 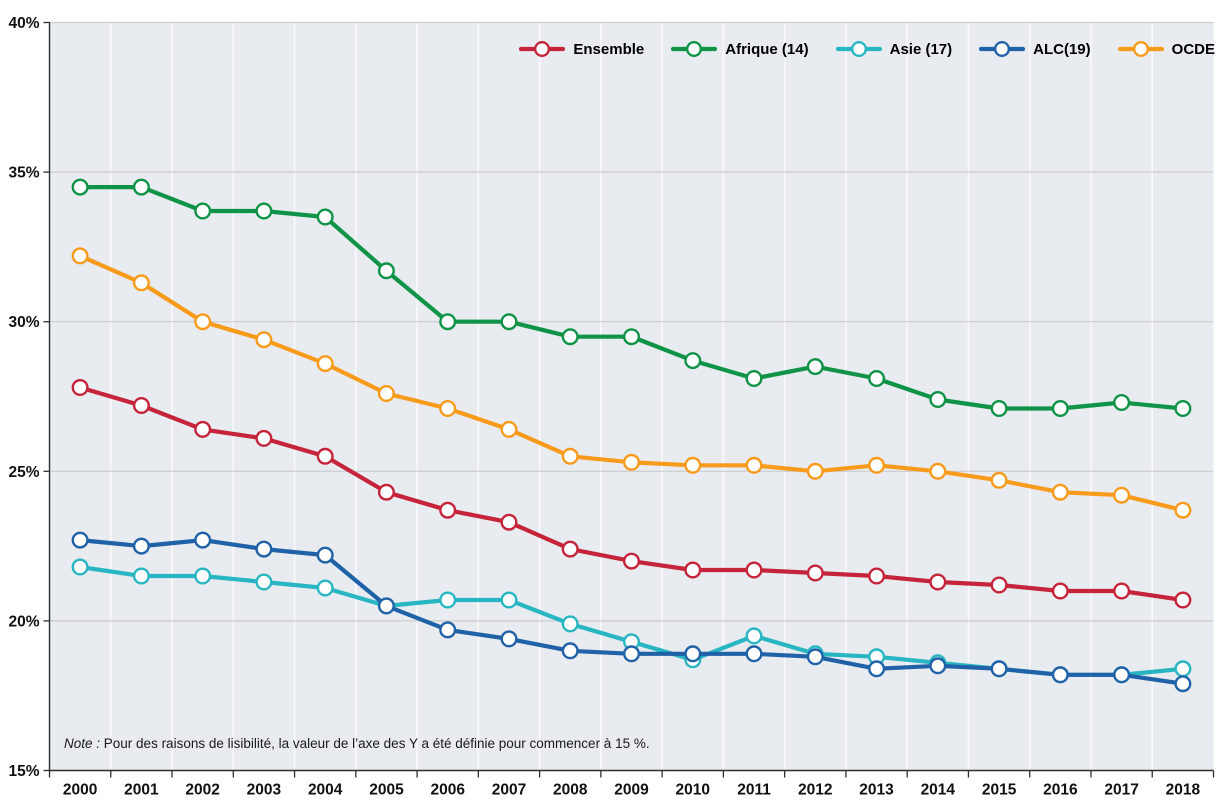 What do you see at coordinates (1140, 49) in the screenshot?
I see `legend-marker-ocde` at bounding box center [1140, 49].